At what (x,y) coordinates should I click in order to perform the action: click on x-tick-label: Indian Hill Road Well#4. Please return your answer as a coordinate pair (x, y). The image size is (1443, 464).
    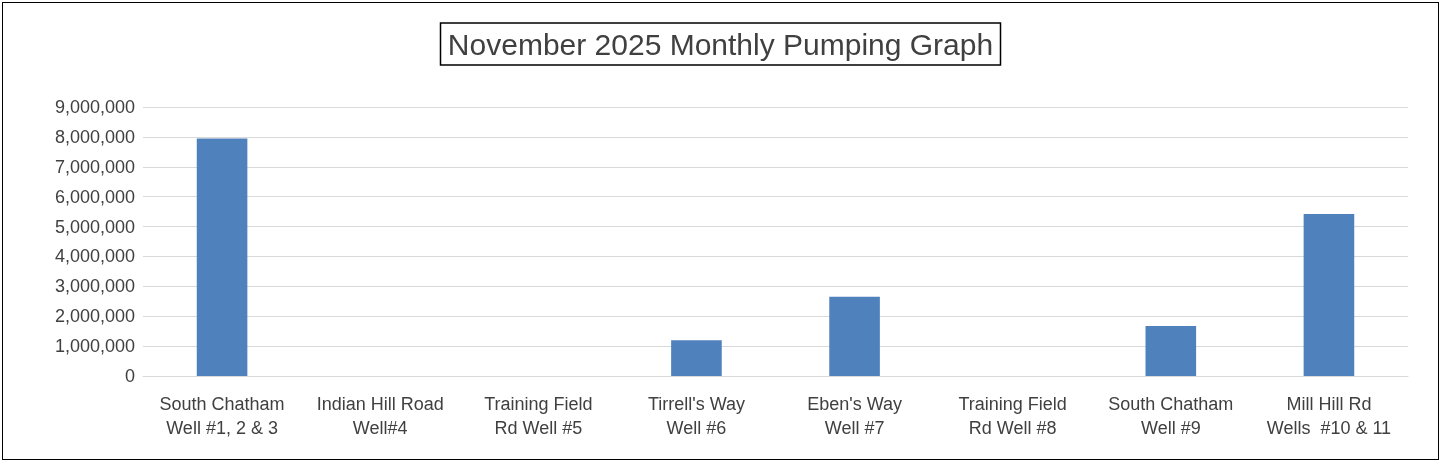
    Looking at the image, I should click on (380, 416).